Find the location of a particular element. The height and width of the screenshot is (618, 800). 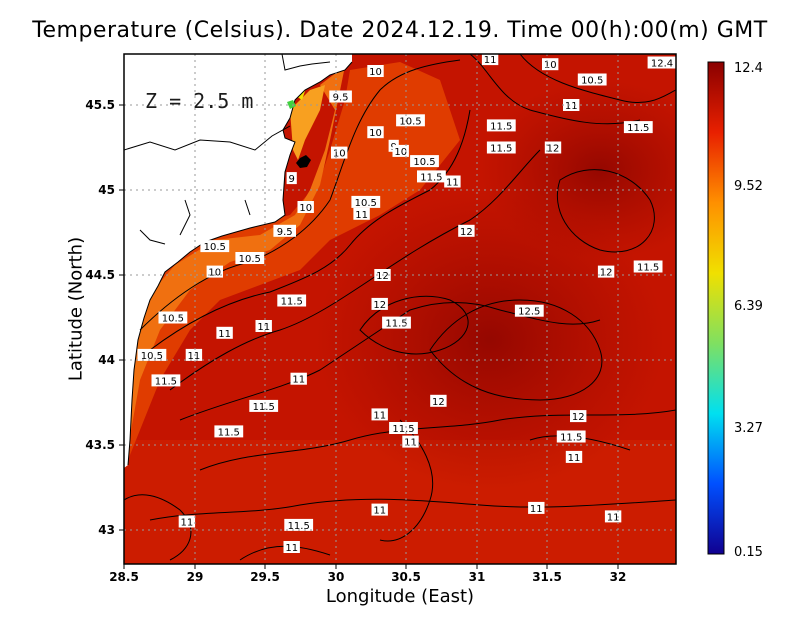

colorbar-tick-label: 0.15 is located at coordinates (748, 552).